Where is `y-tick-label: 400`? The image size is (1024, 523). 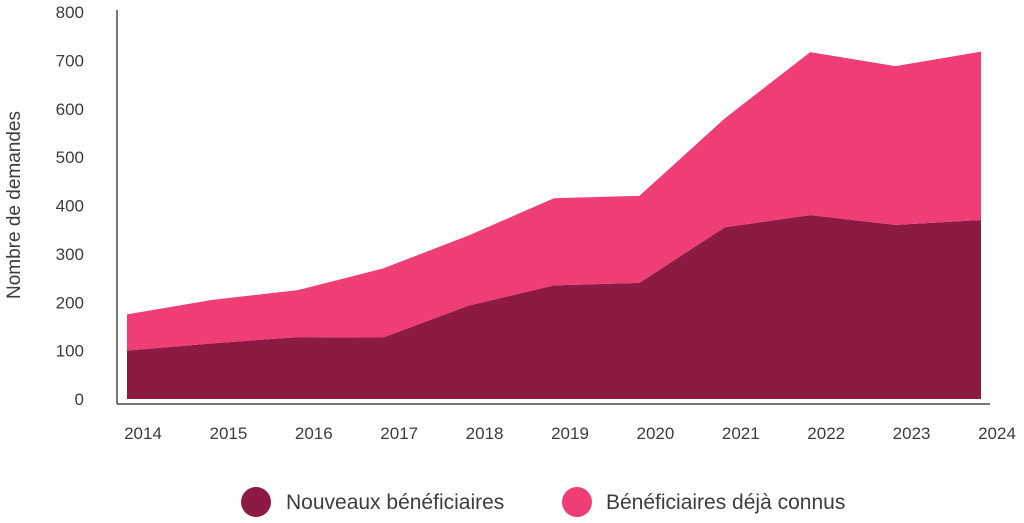 y-tick-label: 400 is located at coordinates (70, 206).